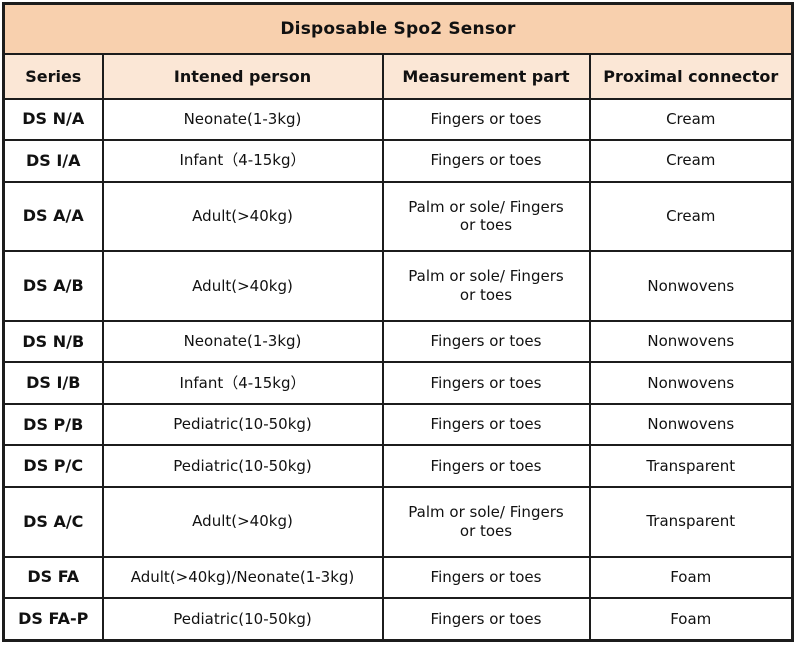 The image size is (800, 650). Describe the element at coordinates (53, 619) in the screenshot. I see `series-cell: DS FA-P` at that location.